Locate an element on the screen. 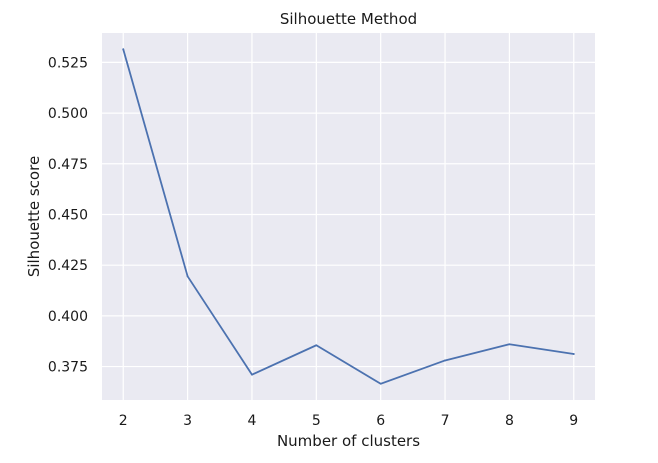 The image size is (658, 463). x-tick-label: 7 is located at coordinates (445, 421).